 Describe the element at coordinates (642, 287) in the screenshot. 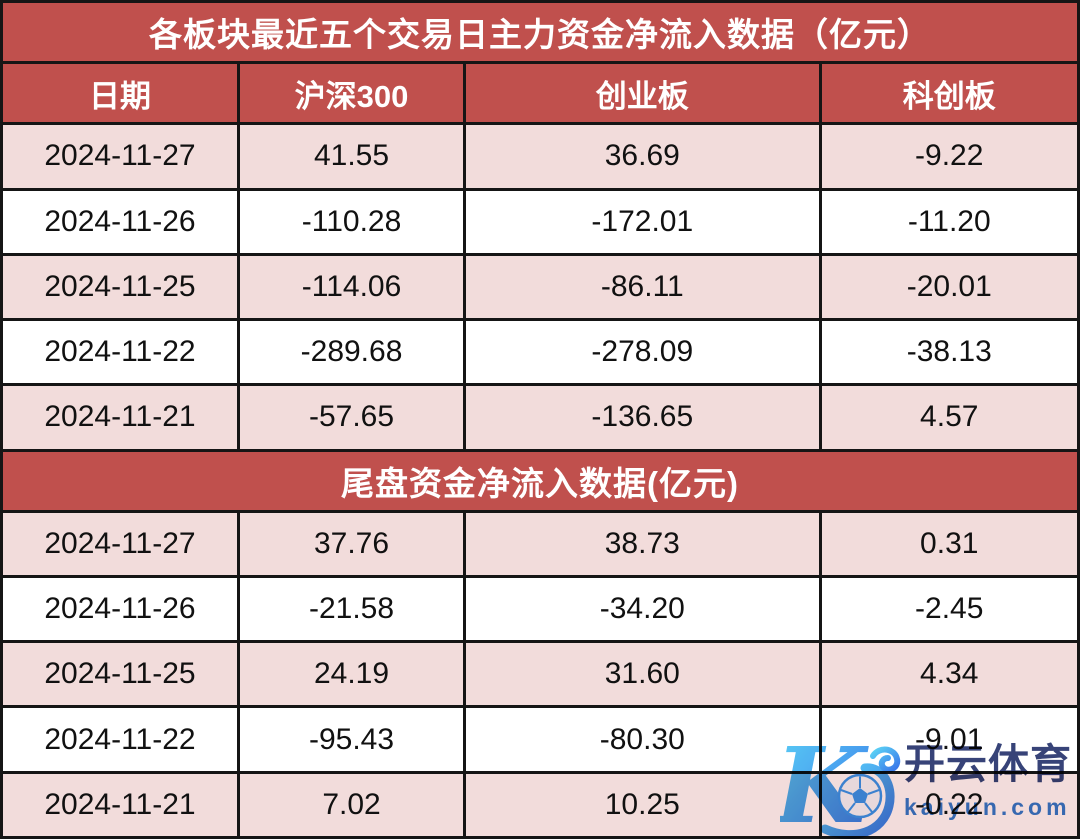

I see `value-cell: -86.11` at that location.